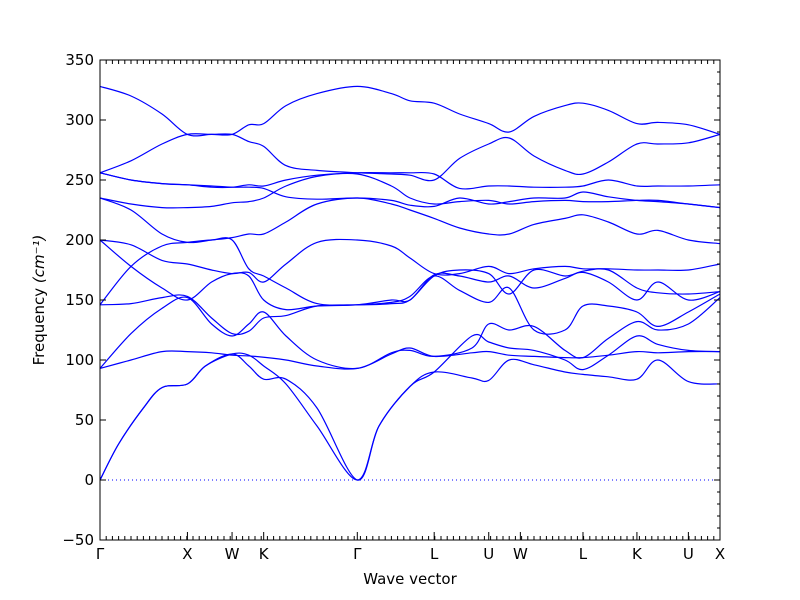  What do you see at coordinates (79, 60) in the screenshot?
I see `y-tick-label: 350` at bounding box center [79, 60].